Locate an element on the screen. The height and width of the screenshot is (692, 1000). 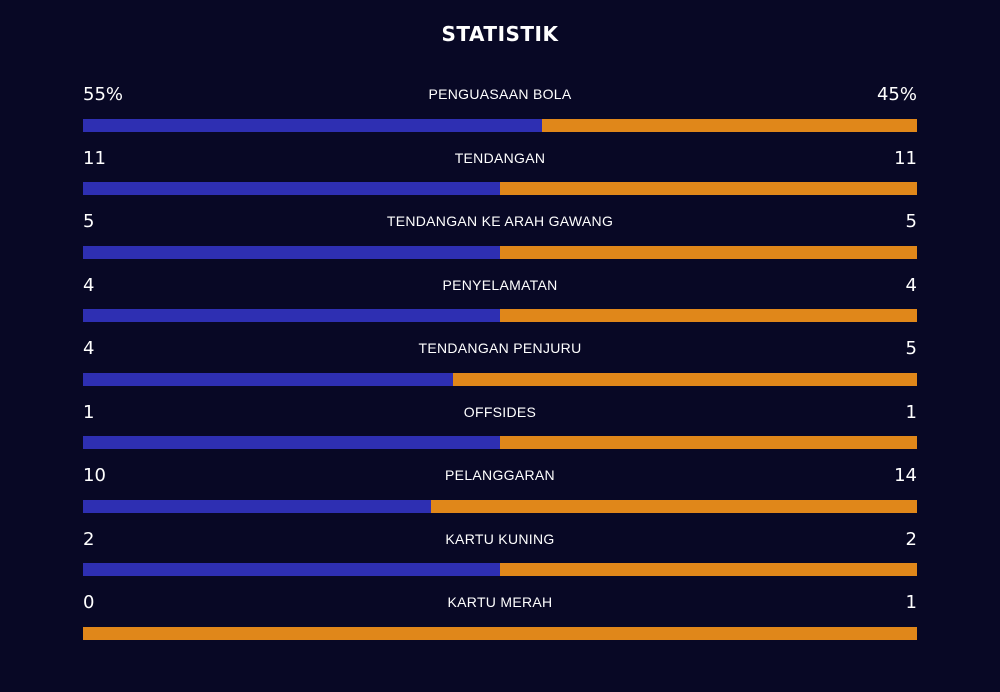
home-value: 0 is located at coordinates (89, 602).